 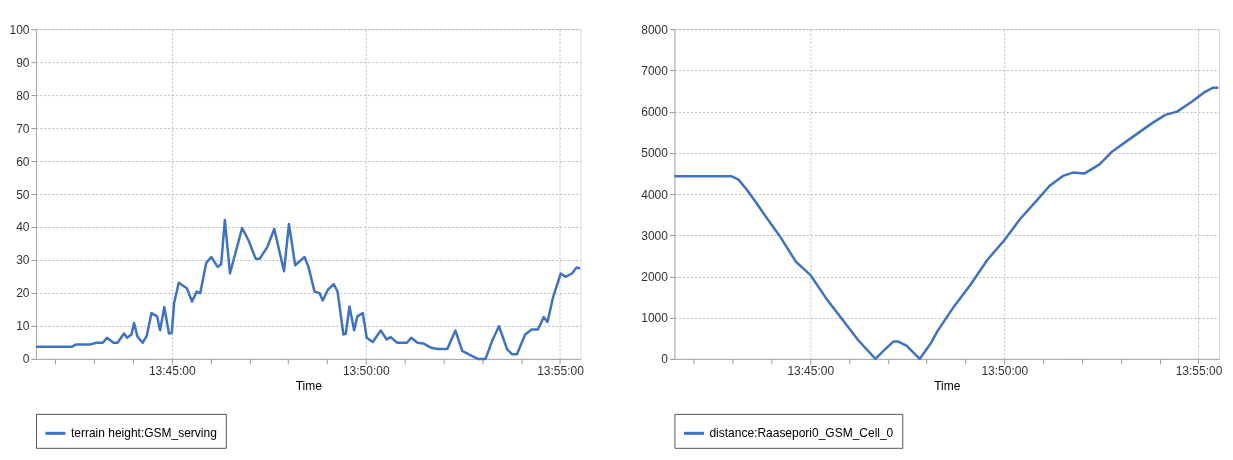 I want to click on legend-label: distance:Raasepori0_GSM_Cell_0, so click(x=801, y=433).